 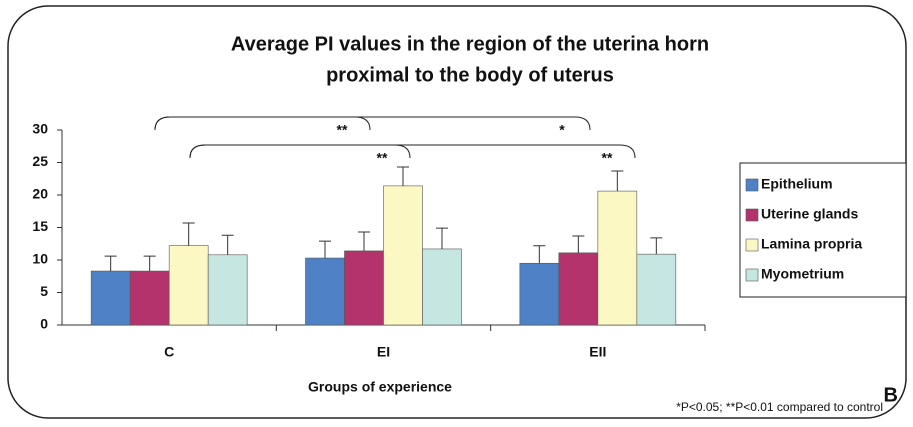 I want to click on panel-label: B, so click(x=891, y=395).